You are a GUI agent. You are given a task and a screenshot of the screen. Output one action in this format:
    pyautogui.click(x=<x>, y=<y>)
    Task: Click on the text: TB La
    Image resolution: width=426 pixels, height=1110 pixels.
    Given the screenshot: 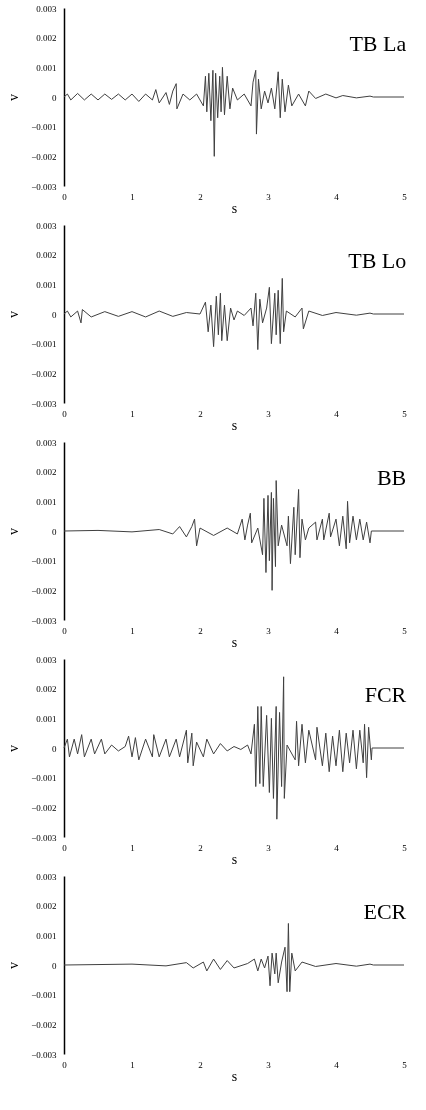 What is the action you would take?
    pyautogui.click(x=378, y=43)
    